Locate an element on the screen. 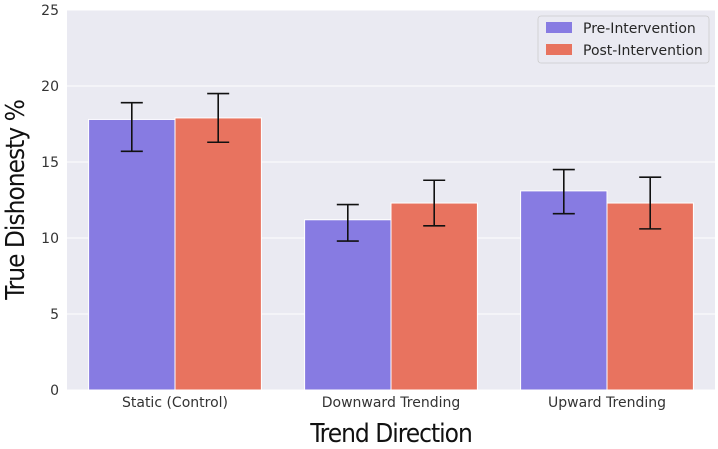 The width and height of the screenshot is (718, 449). y-axis-label: True Dishonesty % is located at coordinates (16, 200).